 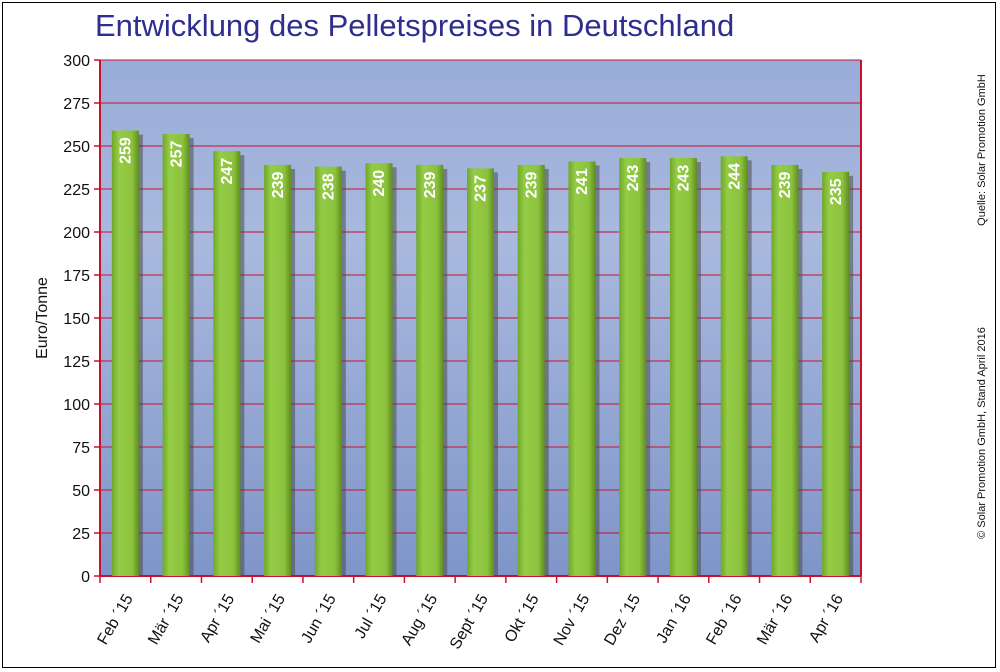 I want to click on x-tick-label: Jan ´16, so click(x=673, y=618).